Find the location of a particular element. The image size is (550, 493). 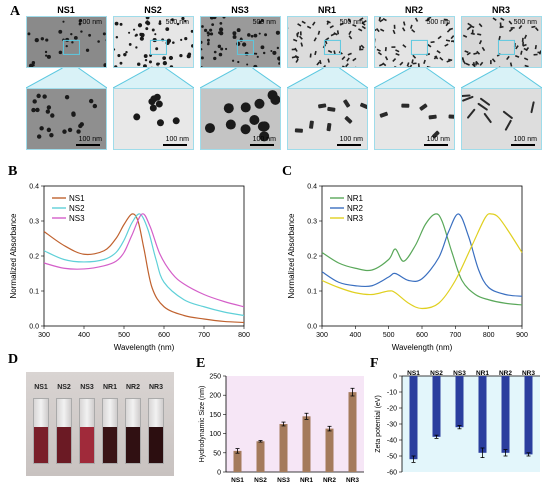

y-tick-label: 0.2 is located at coordinates (312, 257).